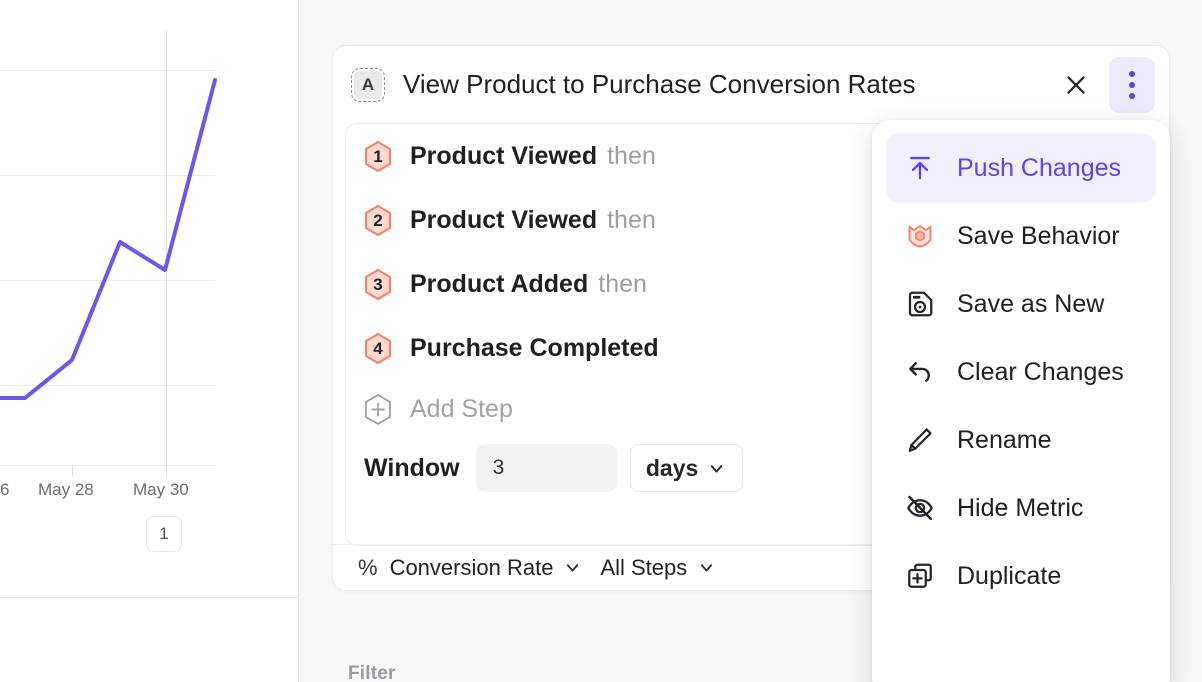 The height and width of the screenshot is (682, 1202). I want to click on metric-type-select: Conversion Rate, so click(486, 568).